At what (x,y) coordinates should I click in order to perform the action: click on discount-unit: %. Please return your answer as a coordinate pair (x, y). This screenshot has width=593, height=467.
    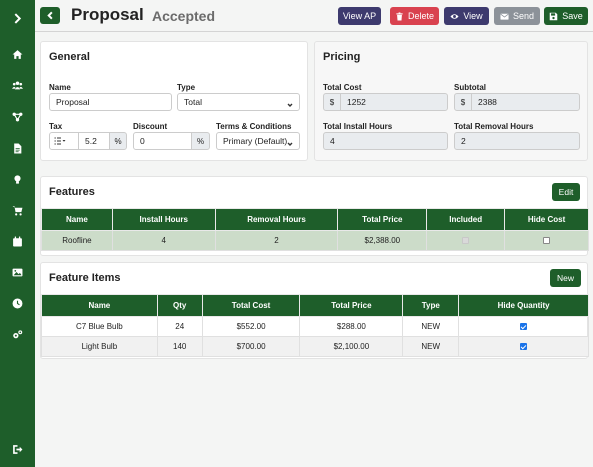
    Looking at the image, I should click on (200, 141).